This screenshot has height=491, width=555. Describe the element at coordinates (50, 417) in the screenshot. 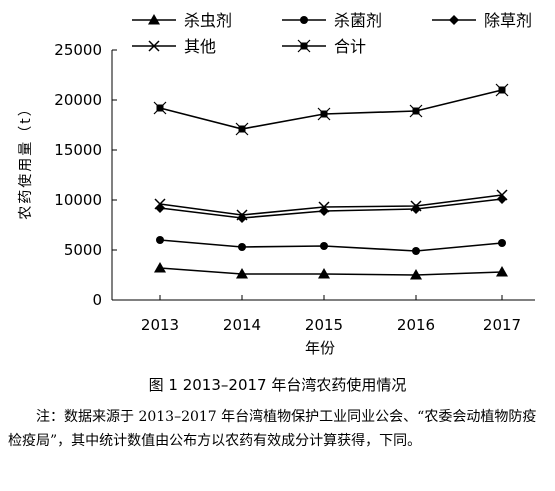

I see `note-label: 注：` at that location.